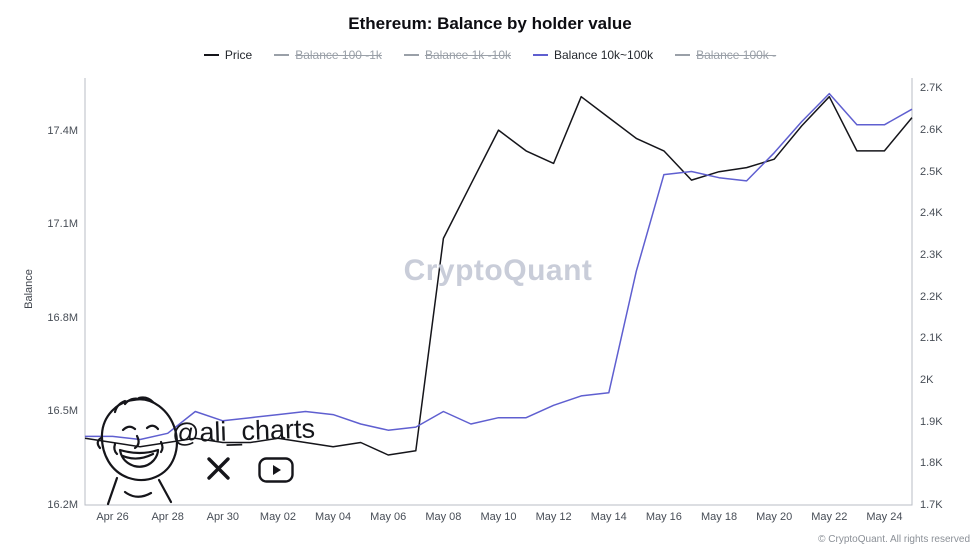  I want to click on y-right-tick: 2.4K, so click(931, 213).